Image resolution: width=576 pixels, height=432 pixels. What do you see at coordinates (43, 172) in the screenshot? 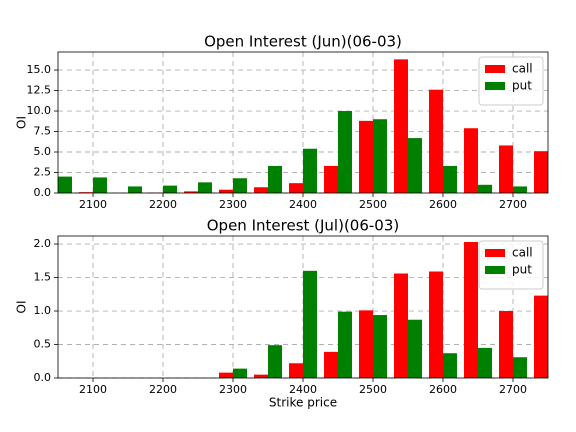
I see `y-tick-label: 2.5` at bounding box center [43, 172].